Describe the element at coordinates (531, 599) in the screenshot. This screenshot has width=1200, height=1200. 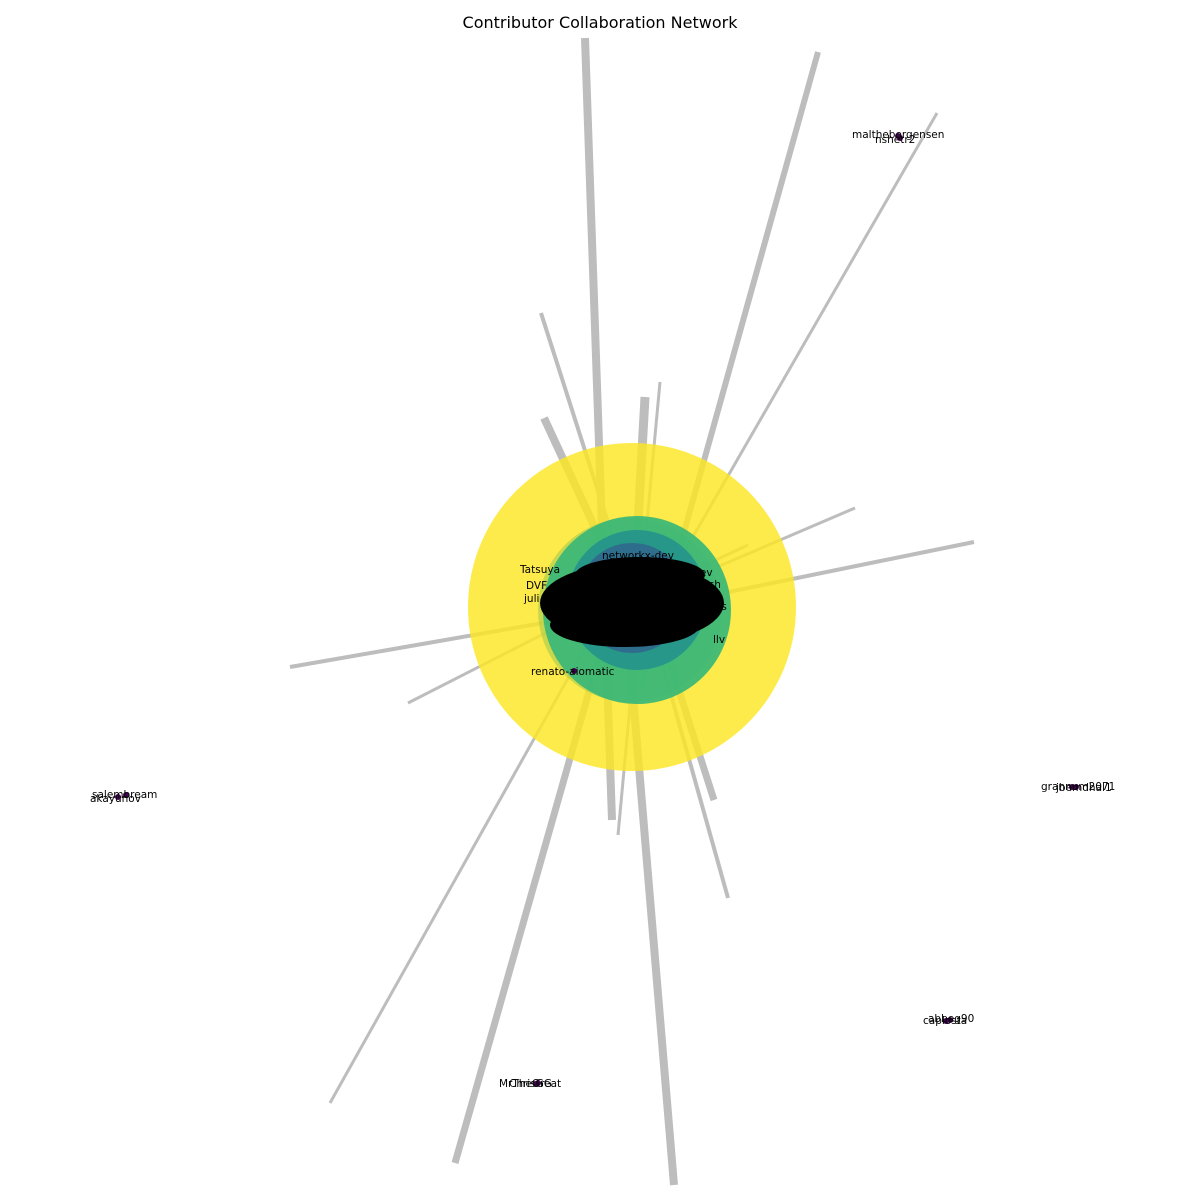
I see `node-label: juli` at that location.